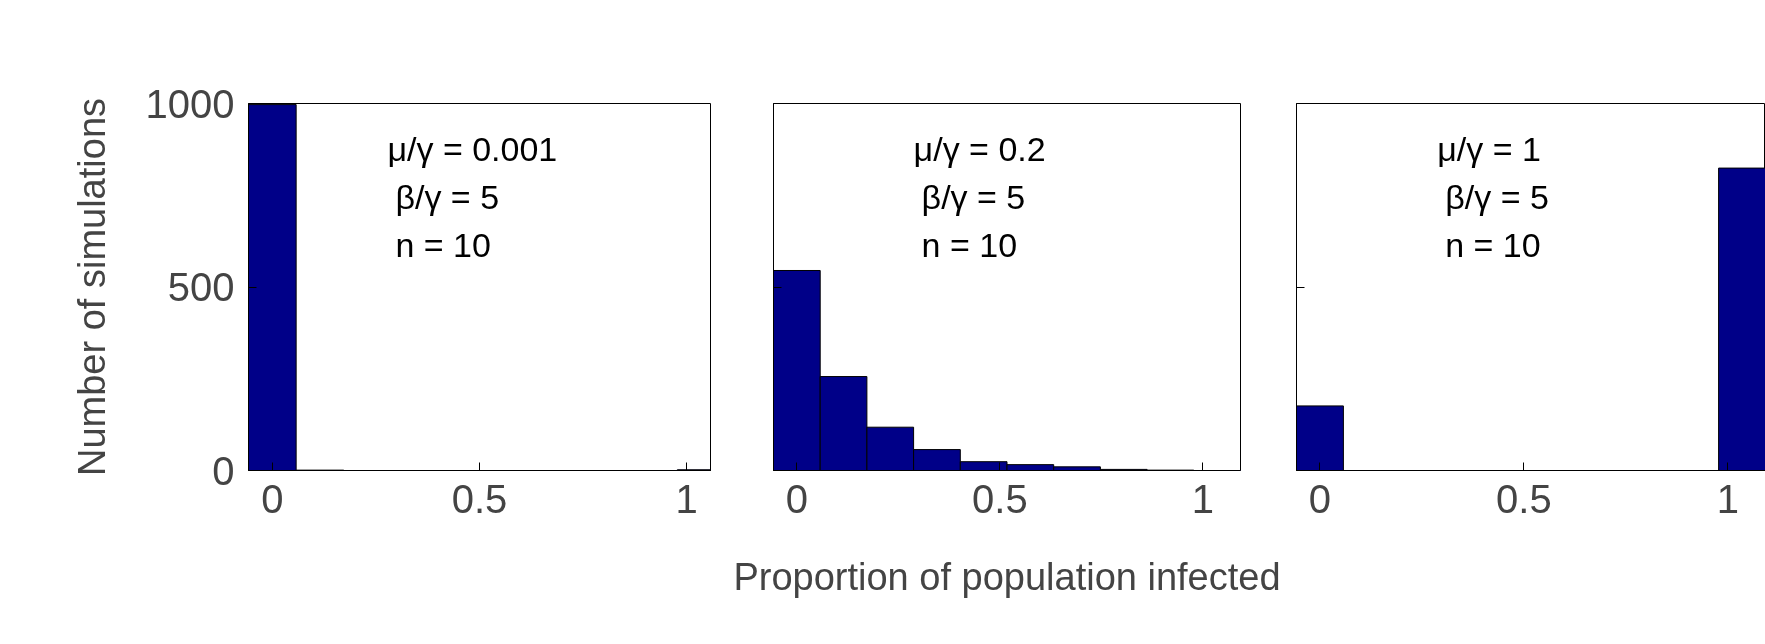 This screenshot has height=644, width=1765. Describe the element at coordinates (201, 287) in the screenshot. I see `y-tick-label: 500` at that location.